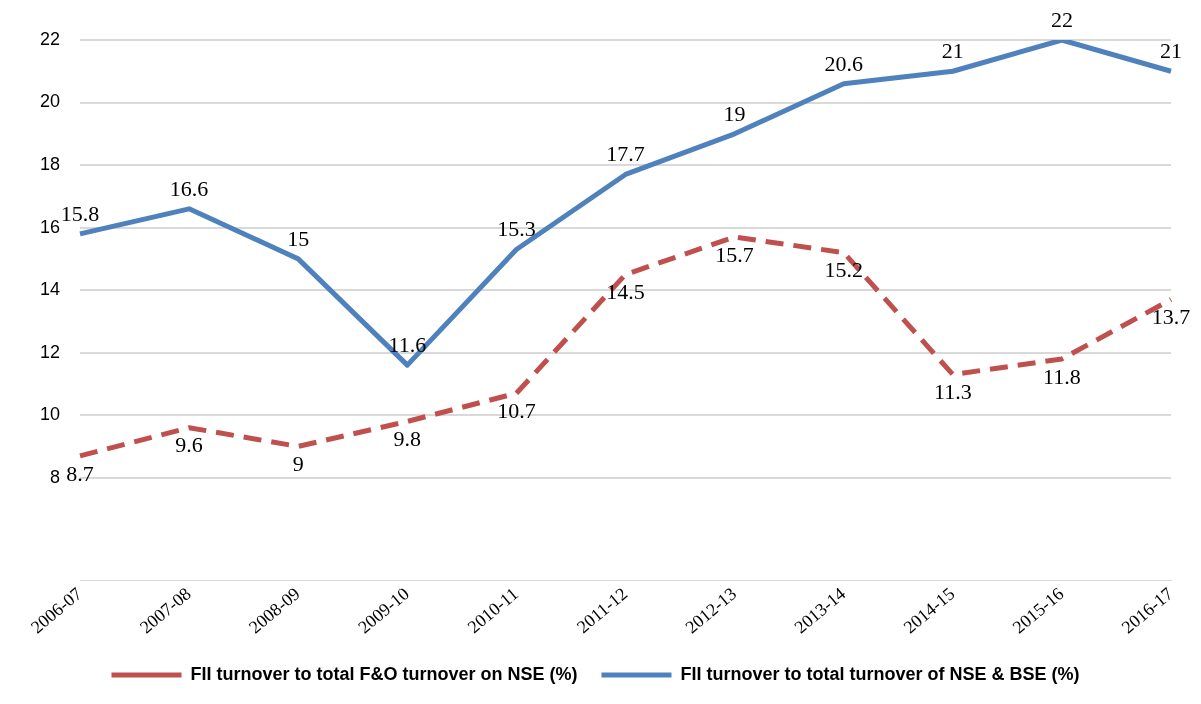 Image resolution: width=1201 pixels, height=704 pixels. What do you see at coordinates (625, 154) in the screenshot?
I see `data-label: 17.7` at bounding box center [625, 154].